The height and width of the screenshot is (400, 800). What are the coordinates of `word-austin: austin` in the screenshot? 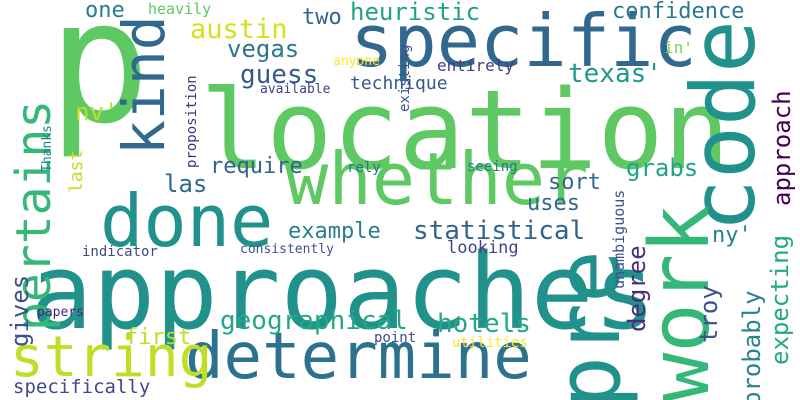 It's located at (239, 29).